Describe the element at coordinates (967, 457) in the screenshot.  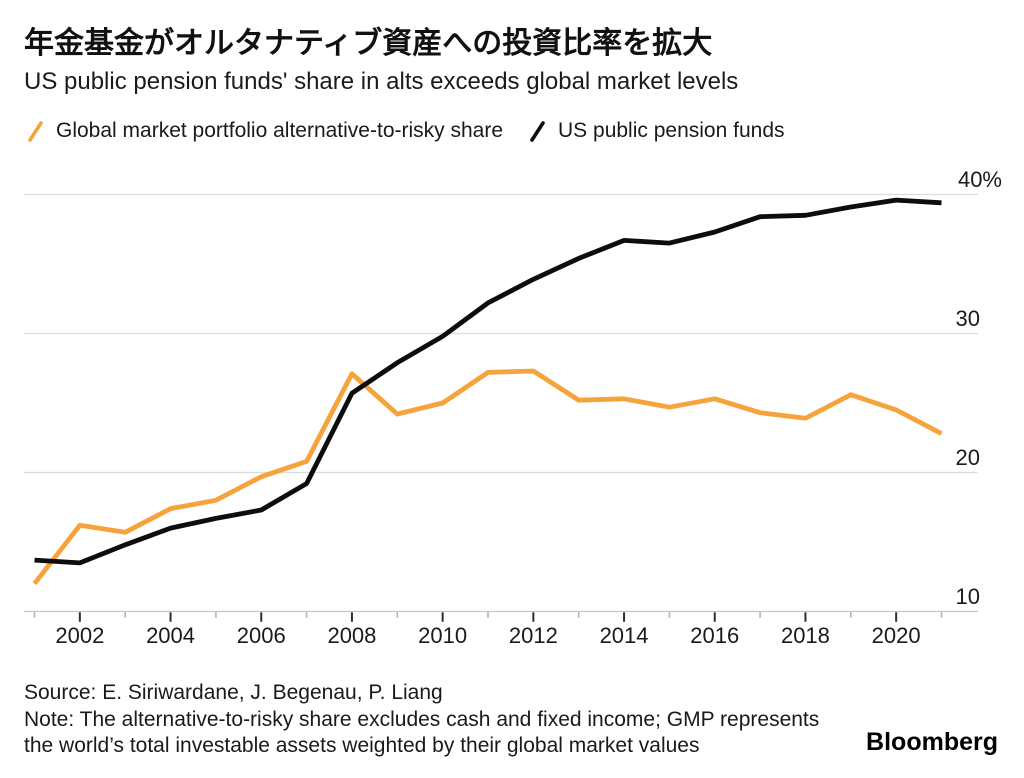
I see `y-axis-label: 20` at that location.